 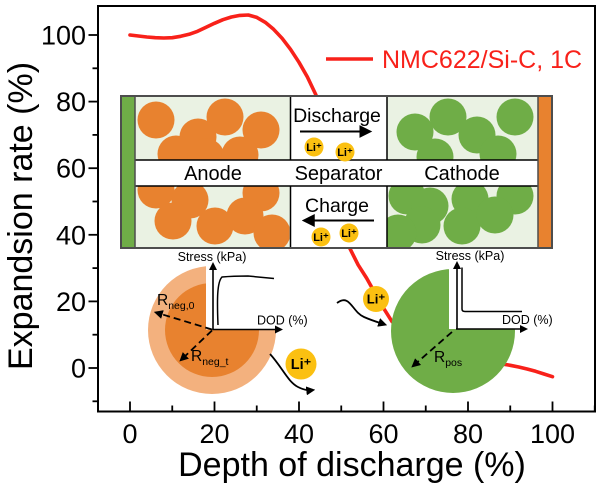 What do you see at coordinates (128, 172) in the screenshot?
I see `left-current-collector` at bounding box center [128, 172].